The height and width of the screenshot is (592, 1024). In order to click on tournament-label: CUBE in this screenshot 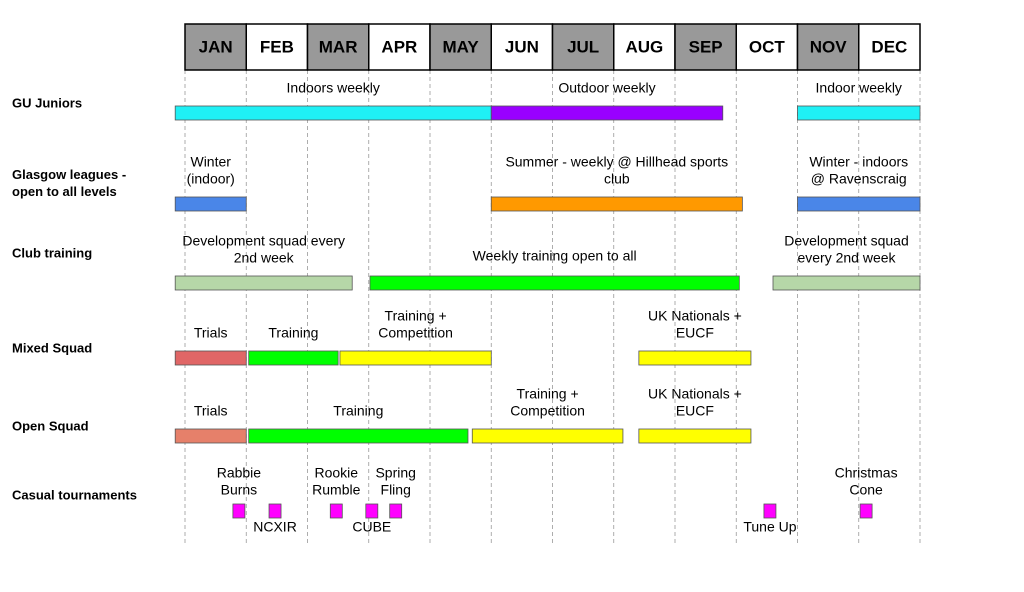, I will do `click(371, 527)`.